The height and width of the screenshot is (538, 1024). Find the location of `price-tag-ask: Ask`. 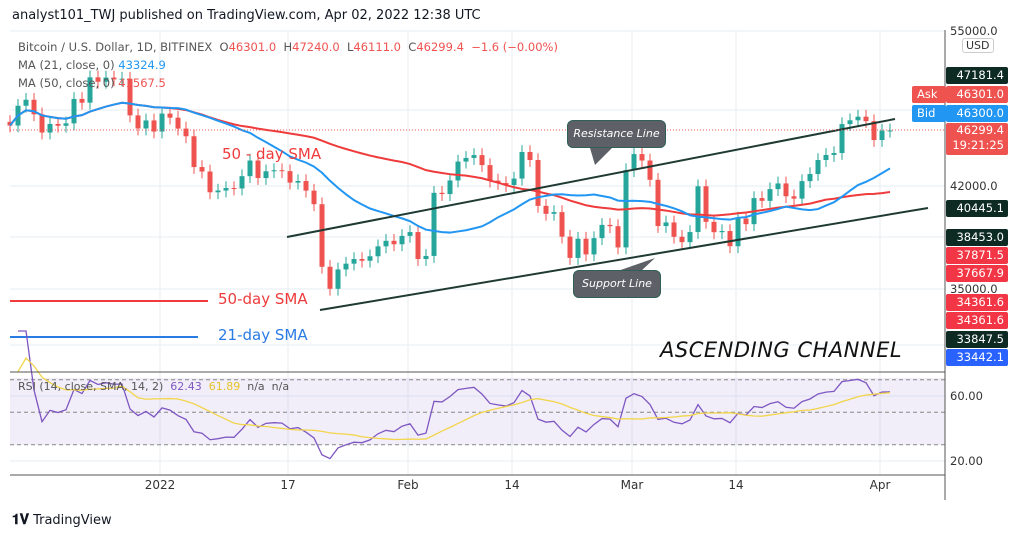

price-tag-ask: Ask is located at coordinates (929, 94).